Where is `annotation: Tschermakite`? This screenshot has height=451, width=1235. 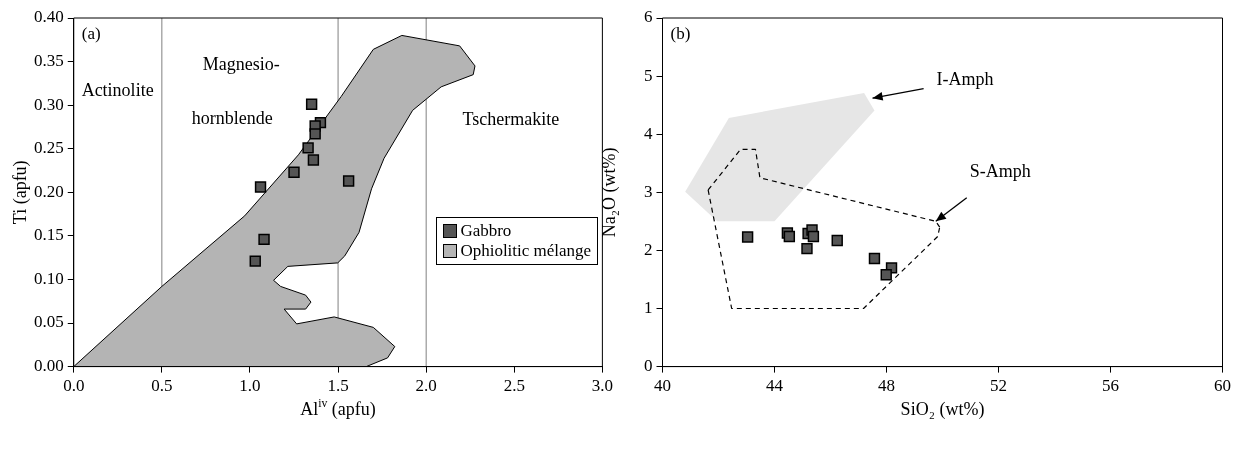
annotation: Tschermakite is located at coordinates (511, 118).